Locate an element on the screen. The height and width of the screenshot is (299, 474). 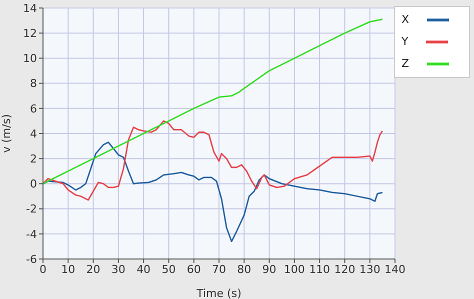
y-tick-label: 6 is located at coordinates (33, 109).